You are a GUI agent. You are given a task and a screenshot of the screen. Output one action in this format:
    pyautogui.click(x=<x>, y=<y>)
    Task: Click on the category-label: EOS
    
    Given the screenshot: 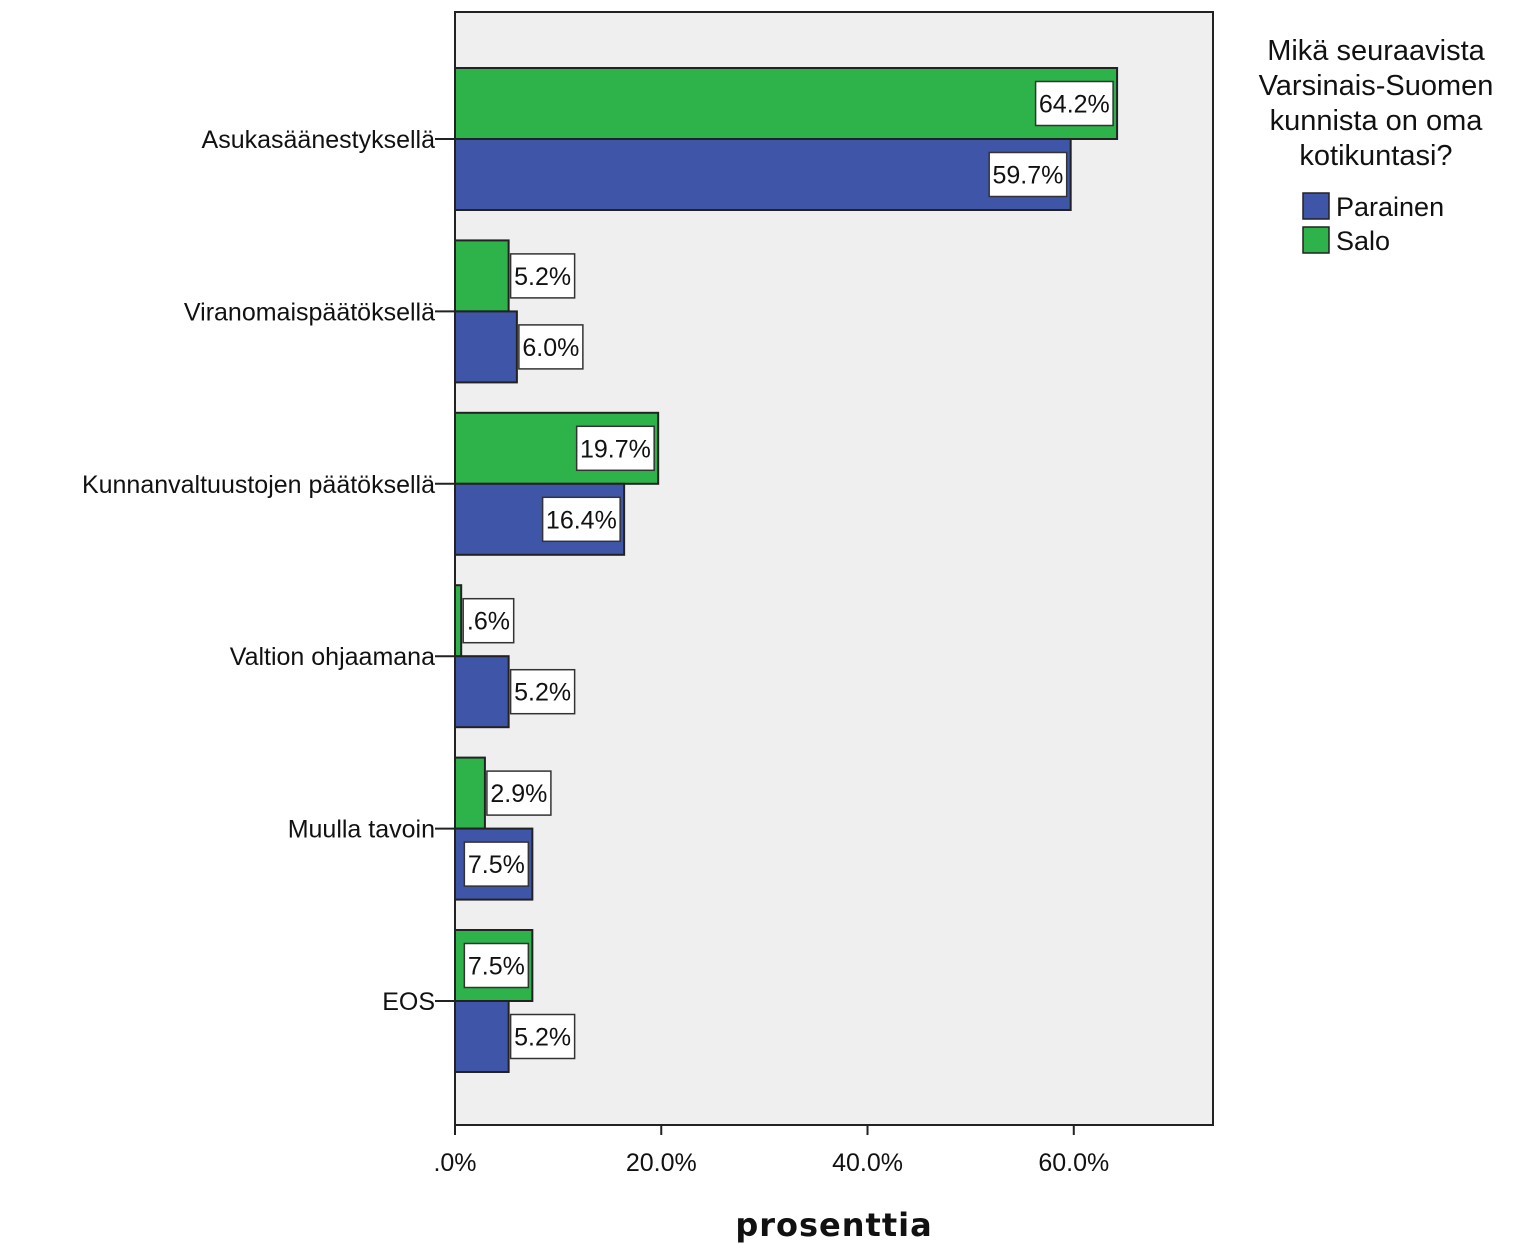 What is the action you would take?
    pyautogui.click(x=408, y=1002)
    